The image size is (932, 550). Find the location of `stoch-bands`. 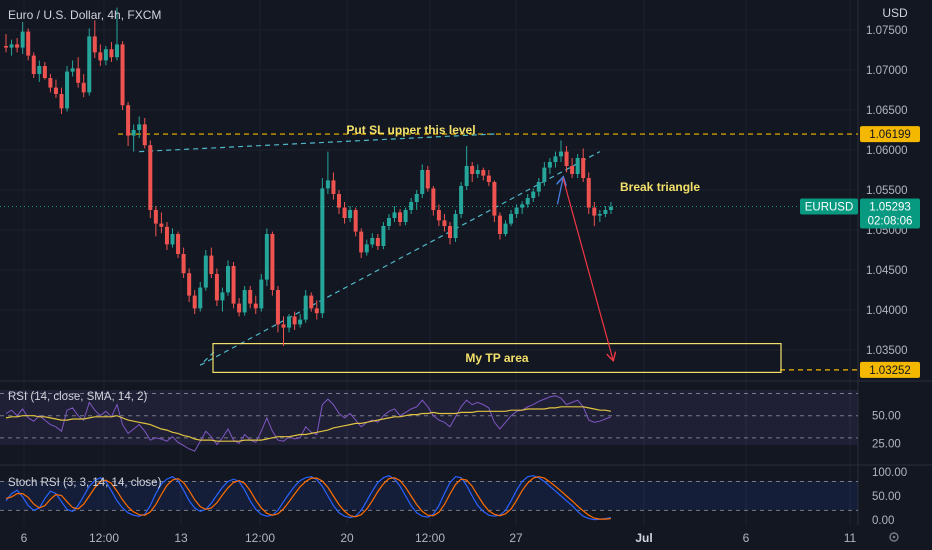

stoch-bands is located at coordinates (429, 496).